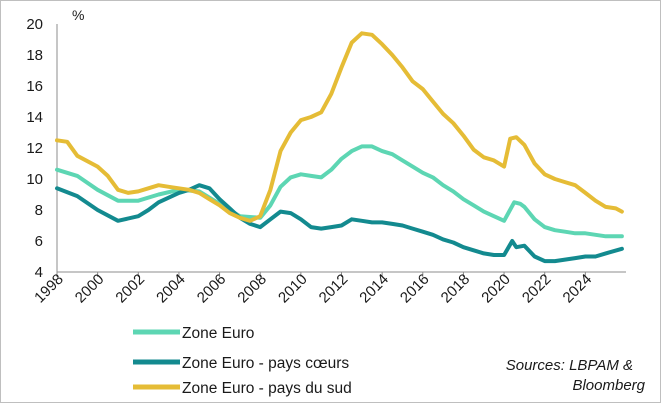 The image size is (663, 405). What do you see at coordinates (334, 289) in the screenshot?
I see `x-tick-label: 2012` at bounding box center [334, 289].